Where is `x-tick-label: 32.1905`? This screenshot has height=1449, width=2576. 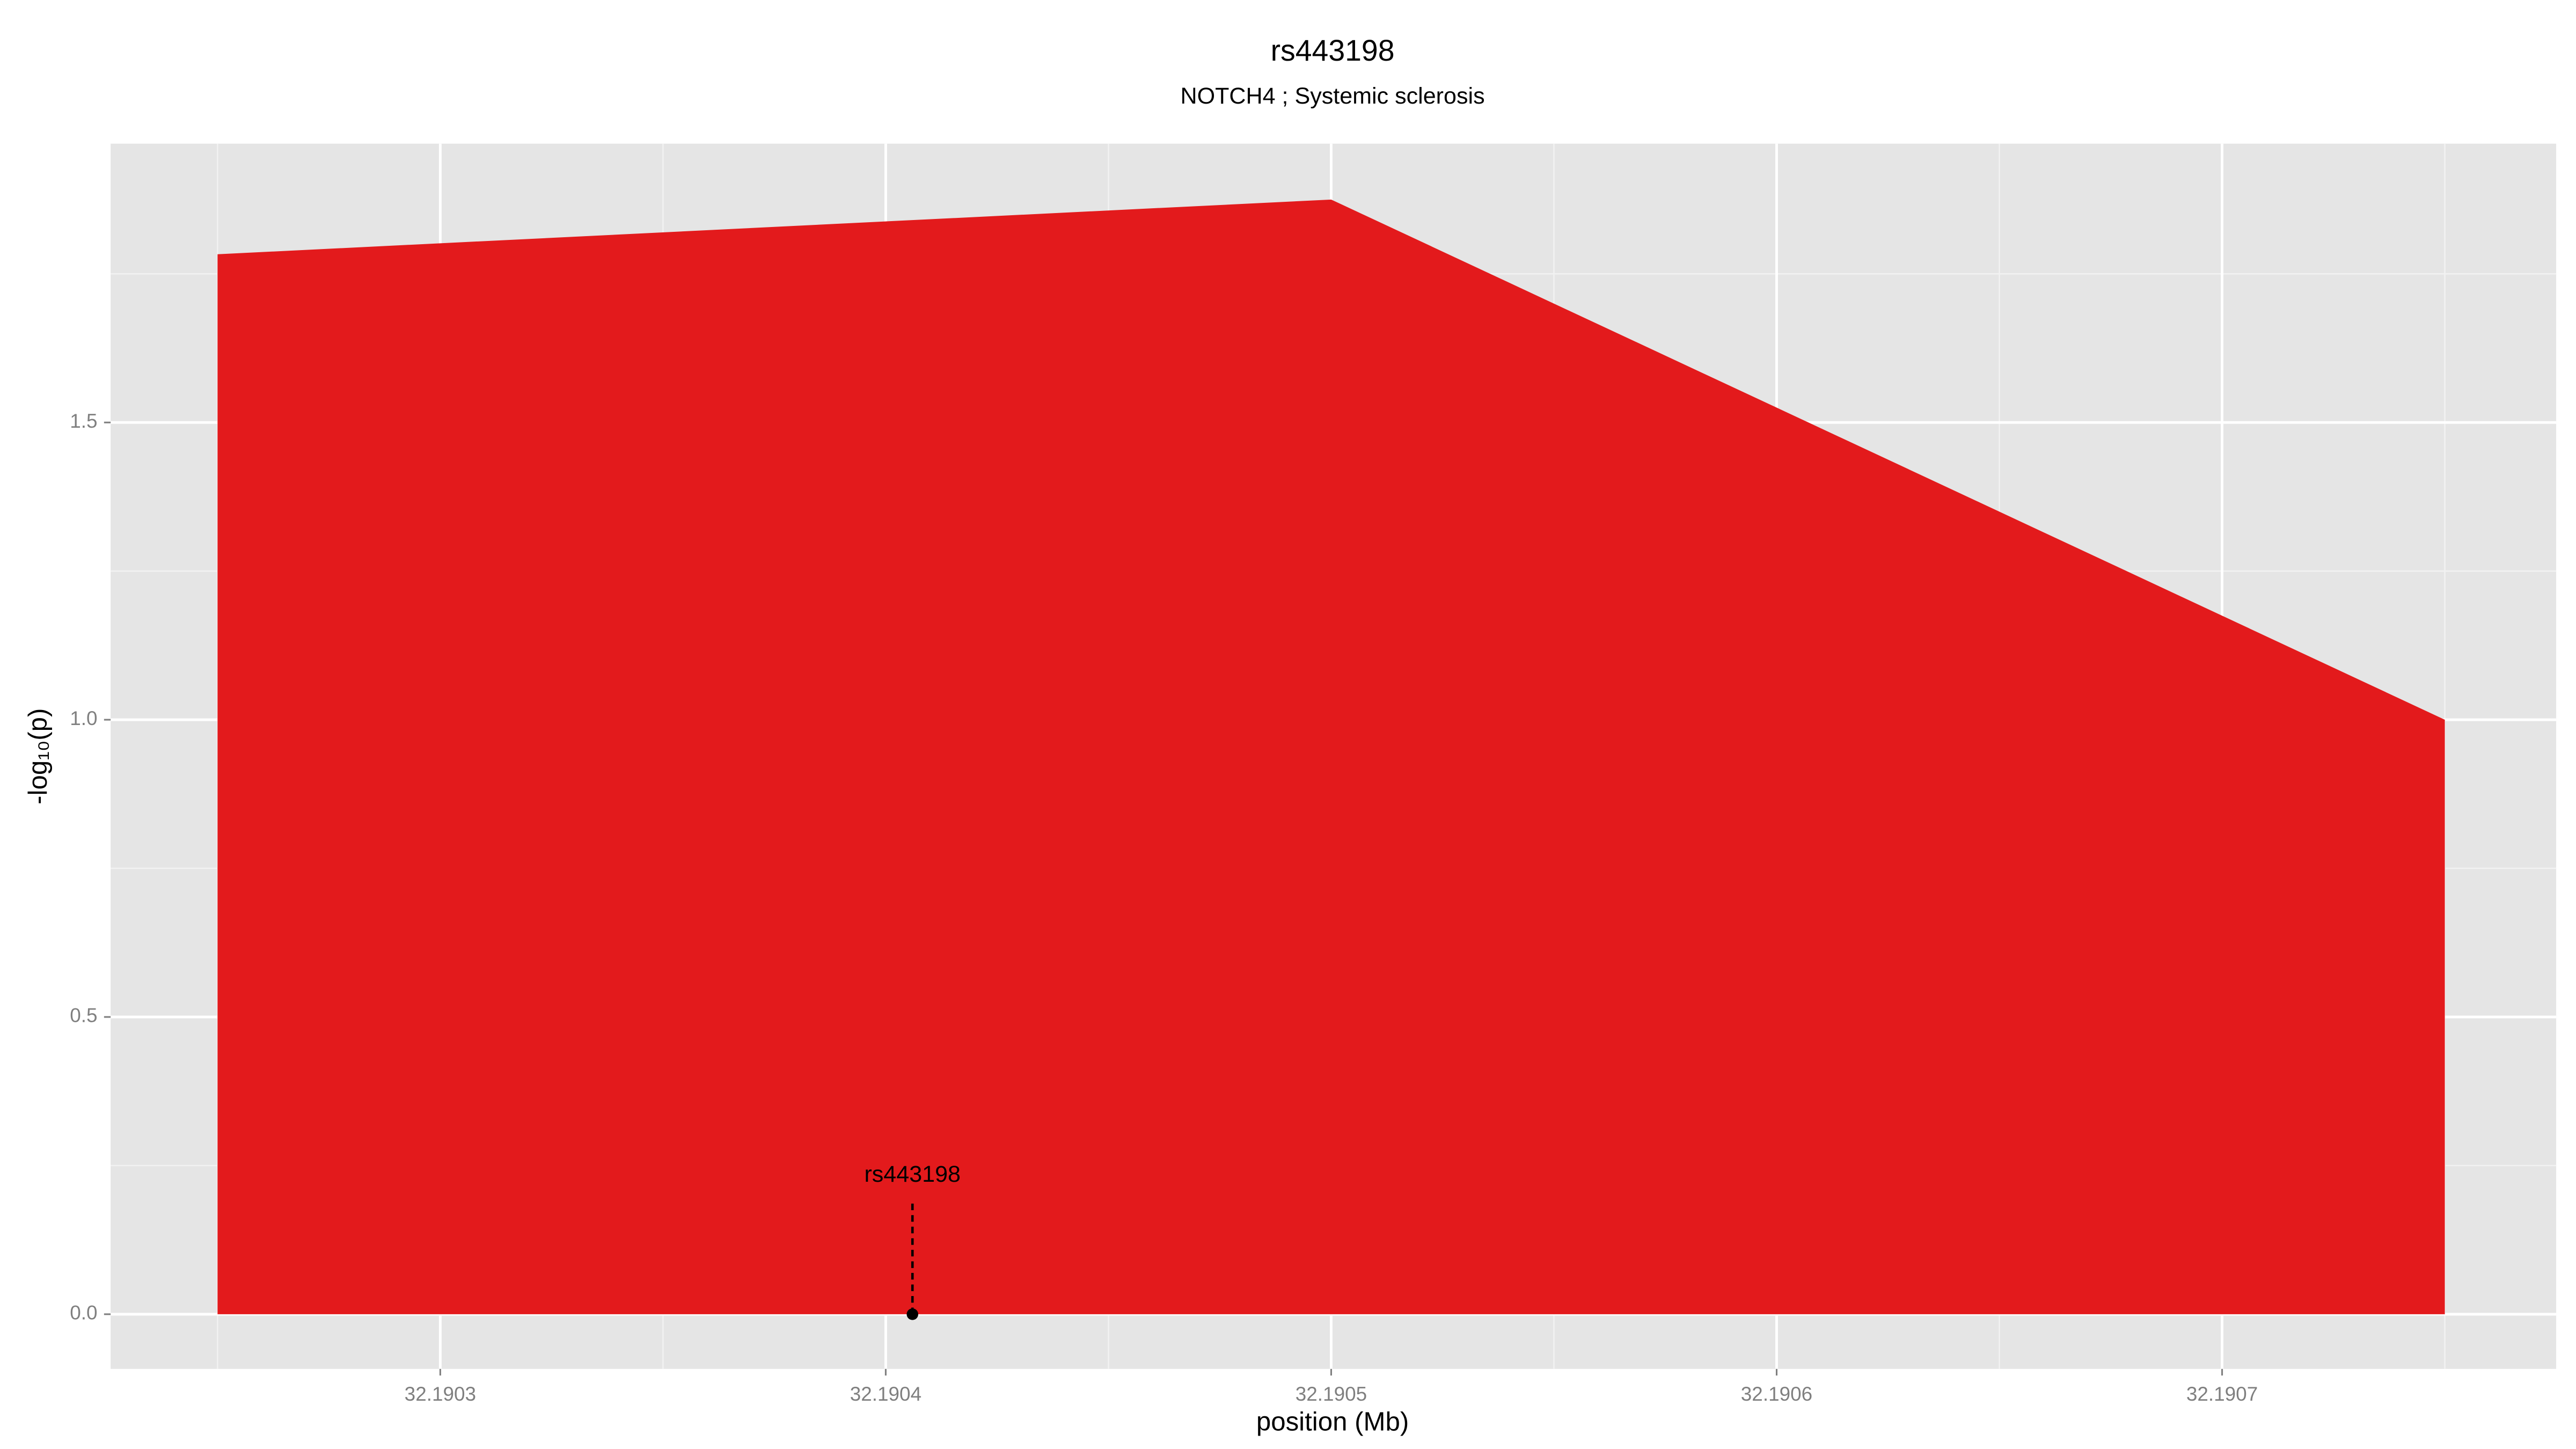
x-tick-label: 32.1905 is located at coordinates (1331, 1394).